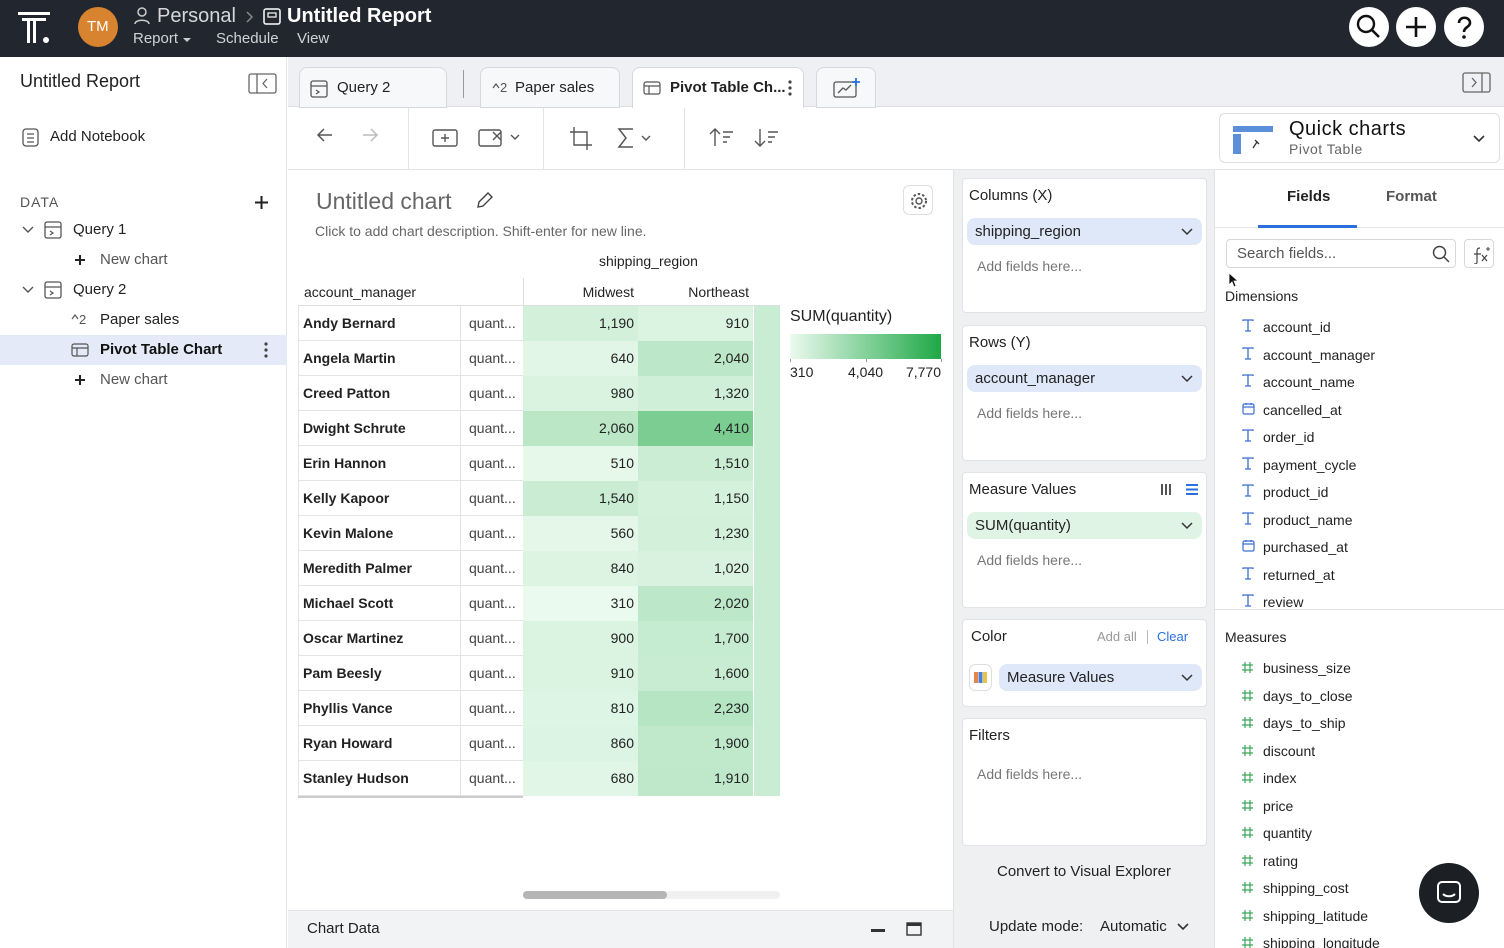 This screenshot has height=948, width=1504. What do you see at coordinates (1173, 636) in the screenshot?
I see `clear-link: Clear` at bounding box center [1173, 636].